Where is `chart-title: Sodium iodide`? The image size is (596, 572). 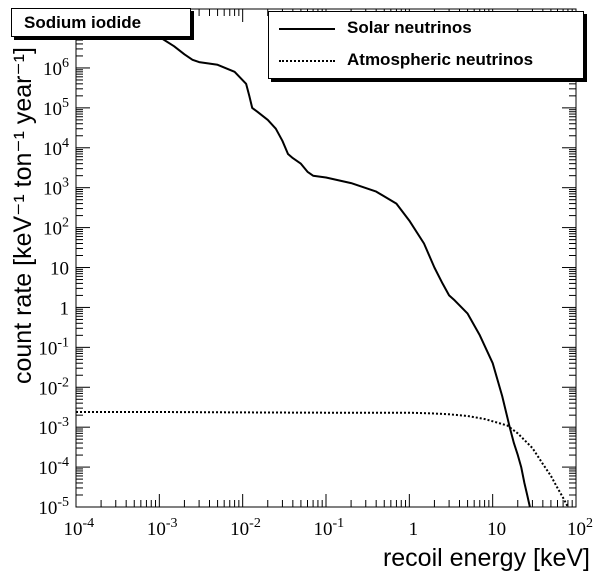 chart-title: Sodium iodide is located at coordinates (83, 22).